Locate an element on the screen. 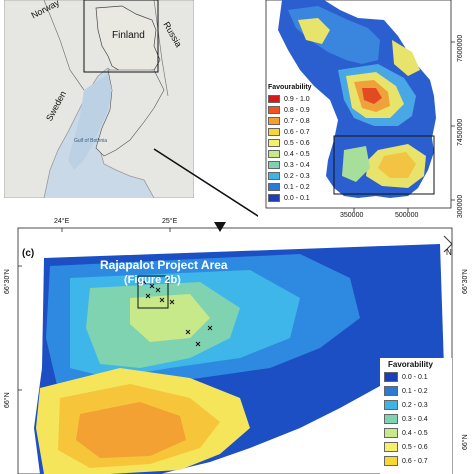  legend-b-label: 0.1 - 0.2 is located at coordinates (297, 187).